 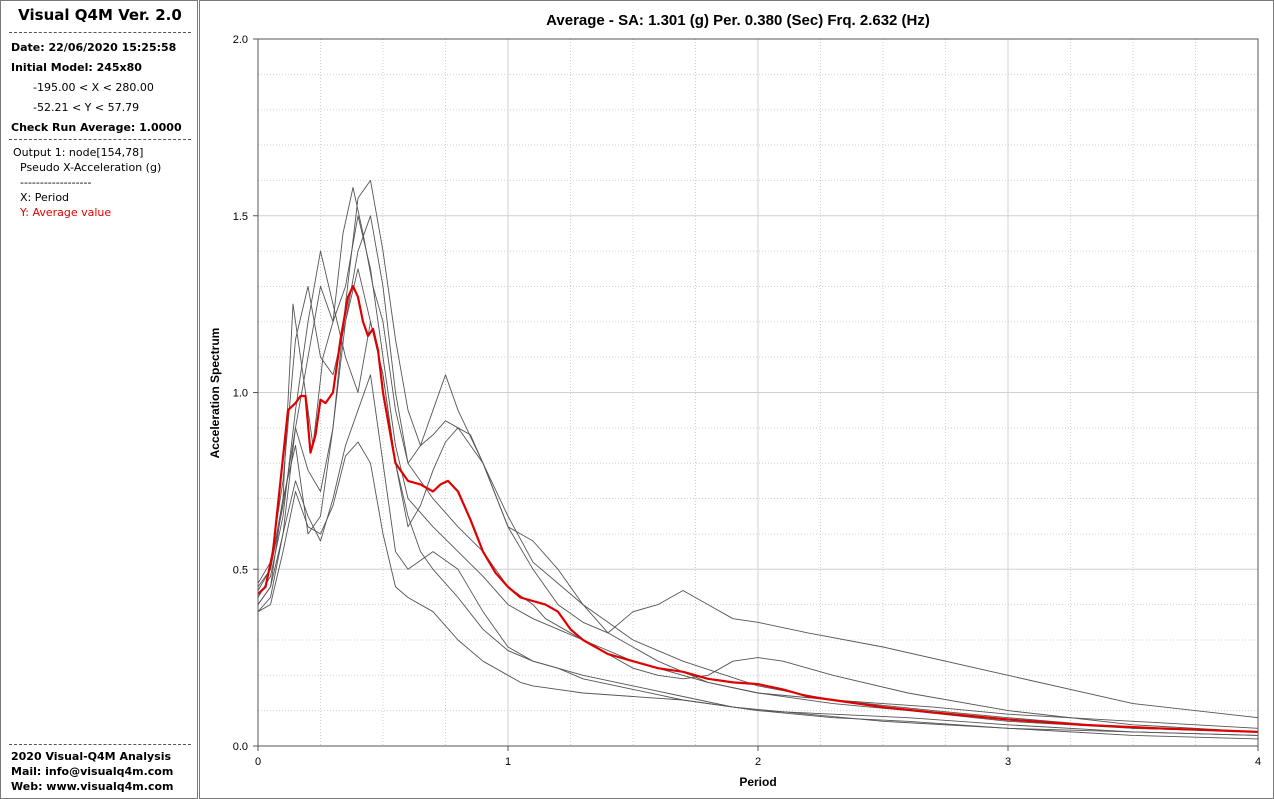 I want to click on x-tick-label: 0, so click(x=258, y=762).